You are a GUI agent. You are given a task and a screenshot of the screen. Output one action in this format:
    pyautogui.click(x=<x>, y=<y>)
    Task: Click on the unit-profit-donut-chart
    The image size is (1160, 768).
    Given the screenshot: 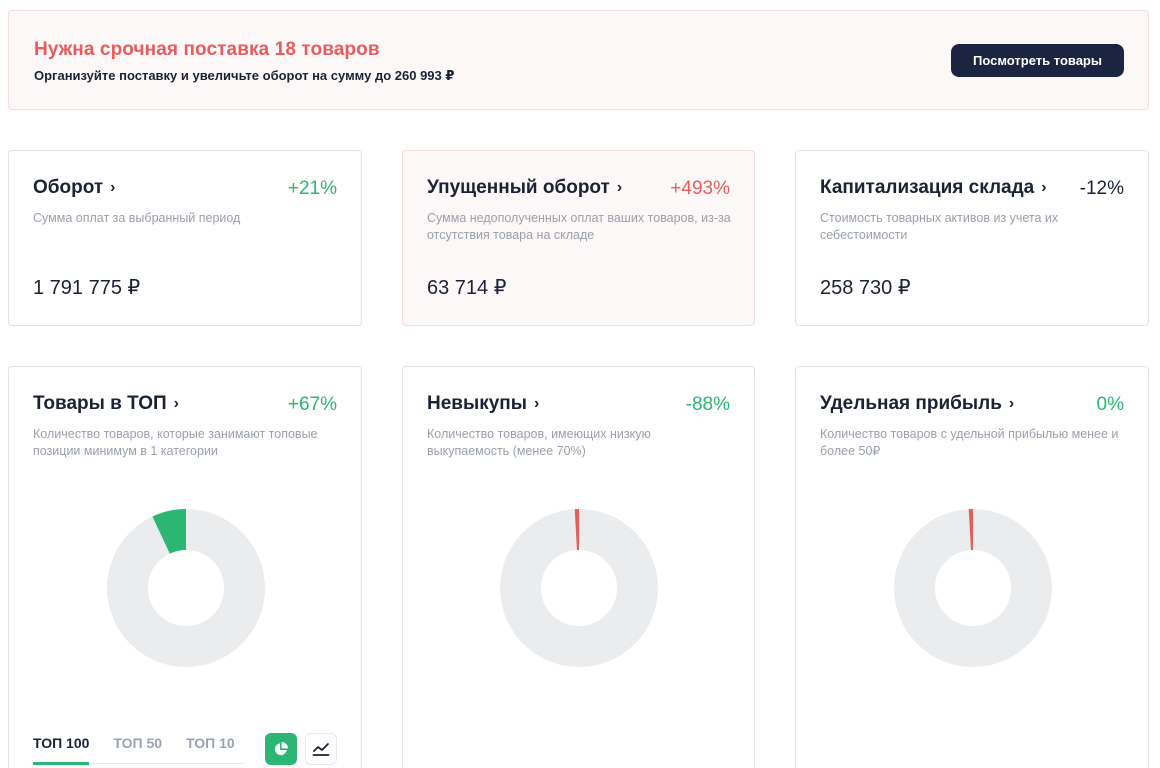 What is the action you would take?
    pyautogui.click(x=973, y=588)
    